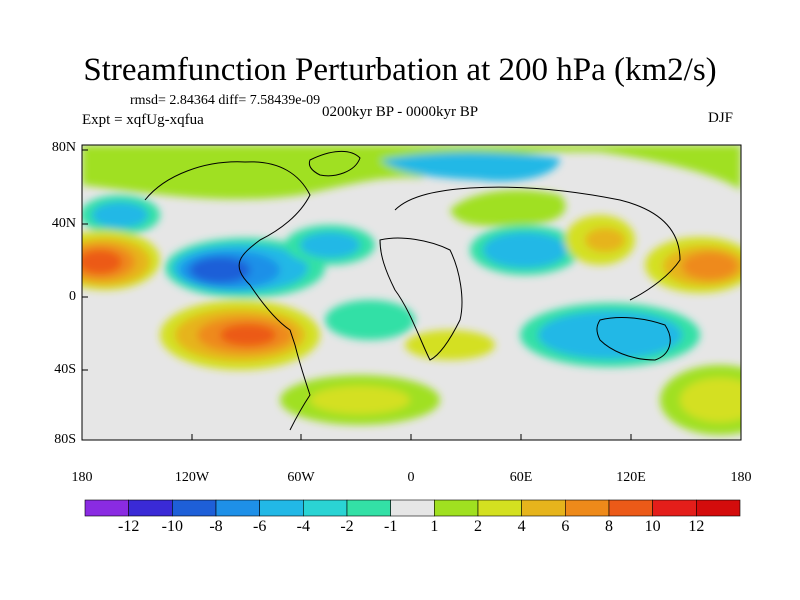  Describe the element at coordinates (521, 477) in the screenshot. I see `x-tick-label: 60E` at that location.